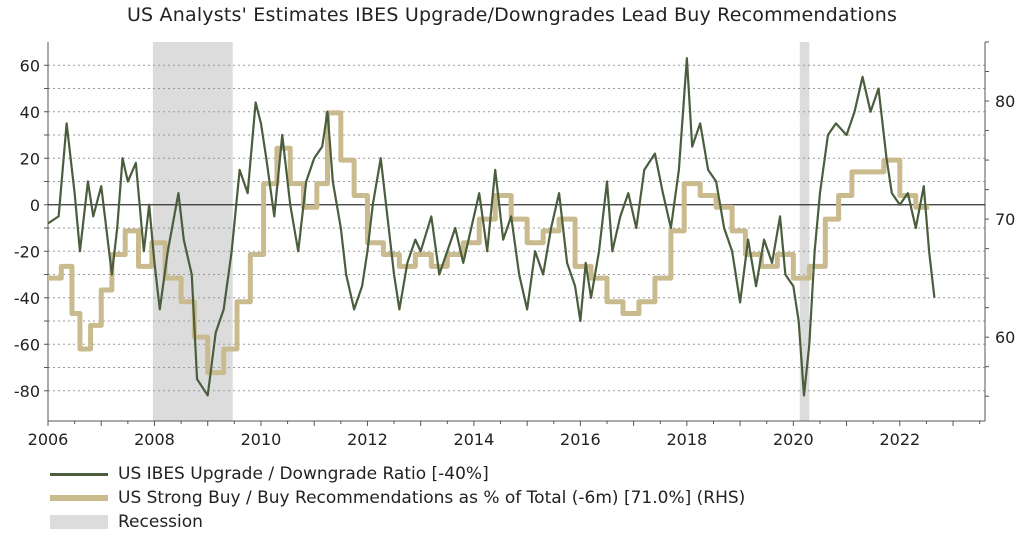 The height and width of the screenshot is (549, 1024). What do you see at coordinates (367, 439) in the screenshot?
I see `x-tick-label: 2012` at bounding box center [367, 439].